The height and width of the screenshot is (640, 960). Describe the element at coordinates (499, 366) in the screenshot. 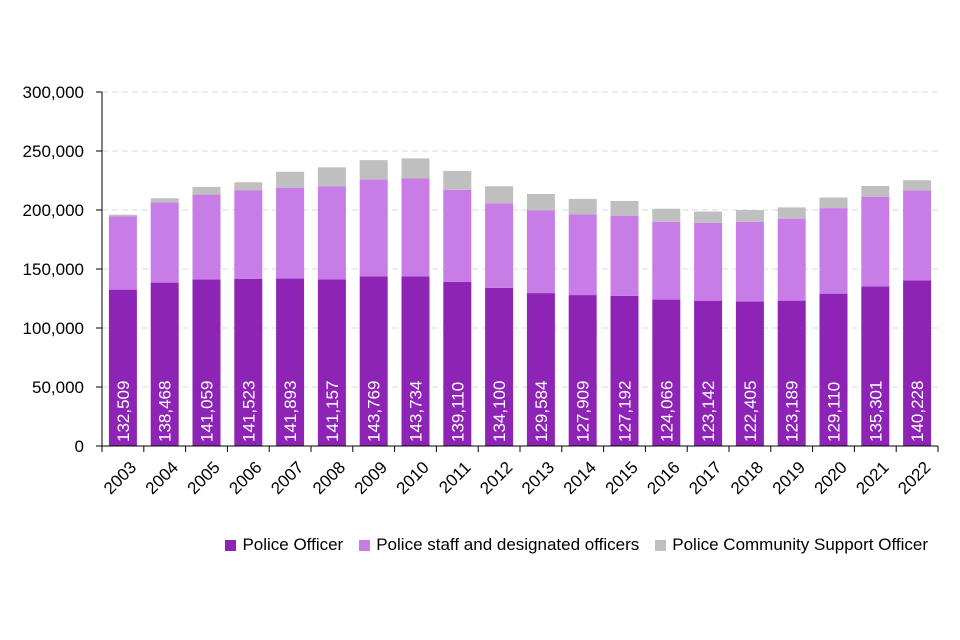

I see `bar-officer-2012` at that location.